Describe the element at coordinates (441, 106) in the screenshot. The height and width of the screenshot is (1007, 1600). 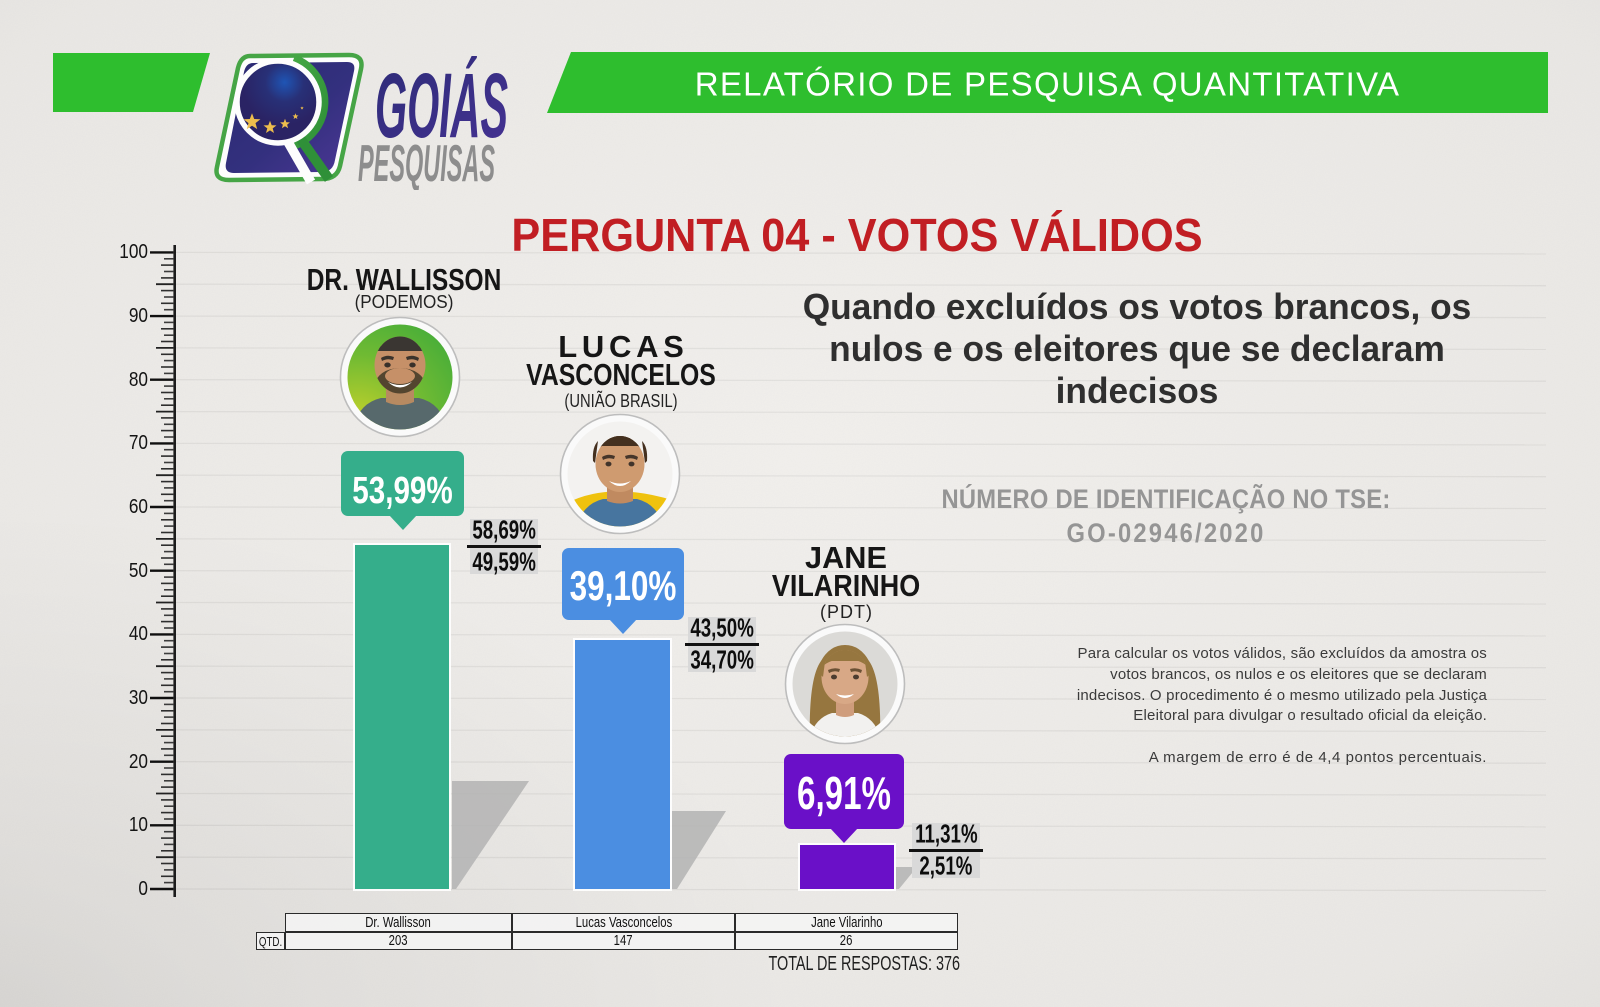
I see `svg-text: GOIÁS` at that location.